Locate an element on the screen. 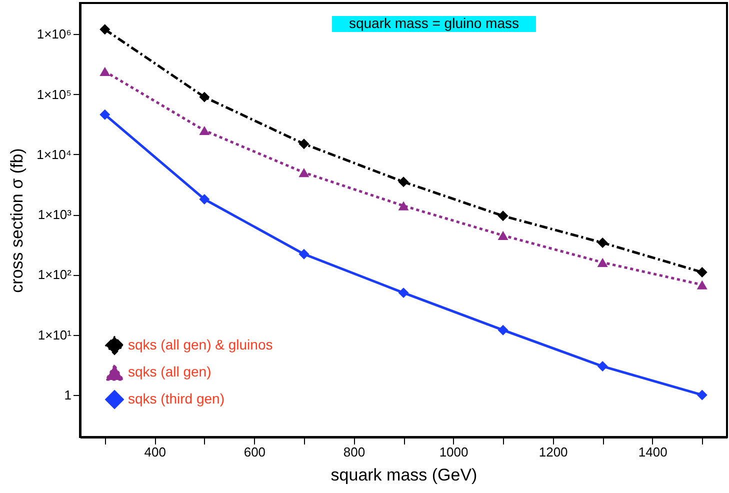  y-tick-label: 1 is located at coordinates (68, 394).